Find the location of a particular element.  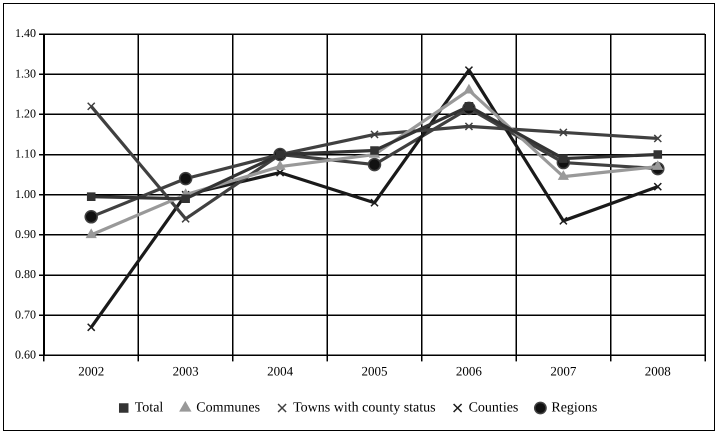

y-tick-label: 1.20 is located at coordinates (25, 113).